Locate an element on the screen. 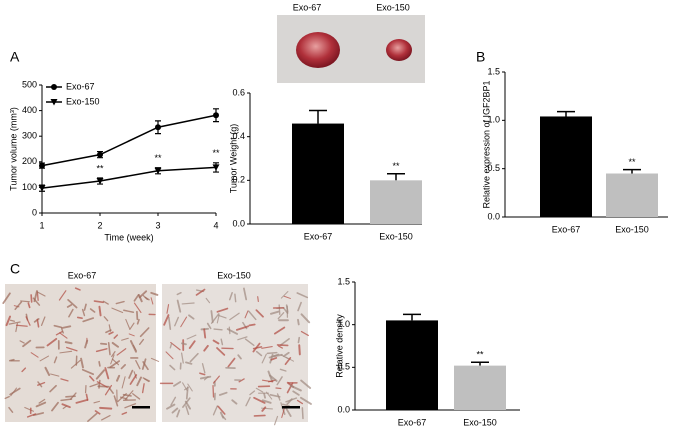 The height and width of the screenshot is (430, 683). x-tick-label: 2 is located at coordinates (99, 225).